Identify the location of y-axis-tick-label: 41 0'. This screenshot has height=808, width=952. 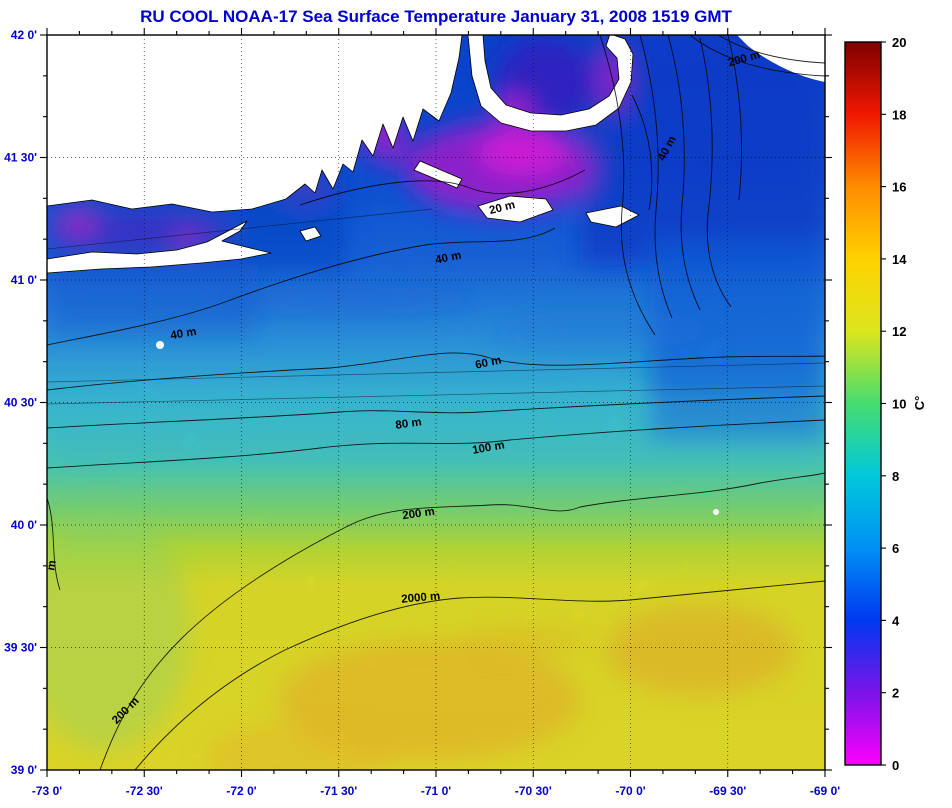
(24, 280).